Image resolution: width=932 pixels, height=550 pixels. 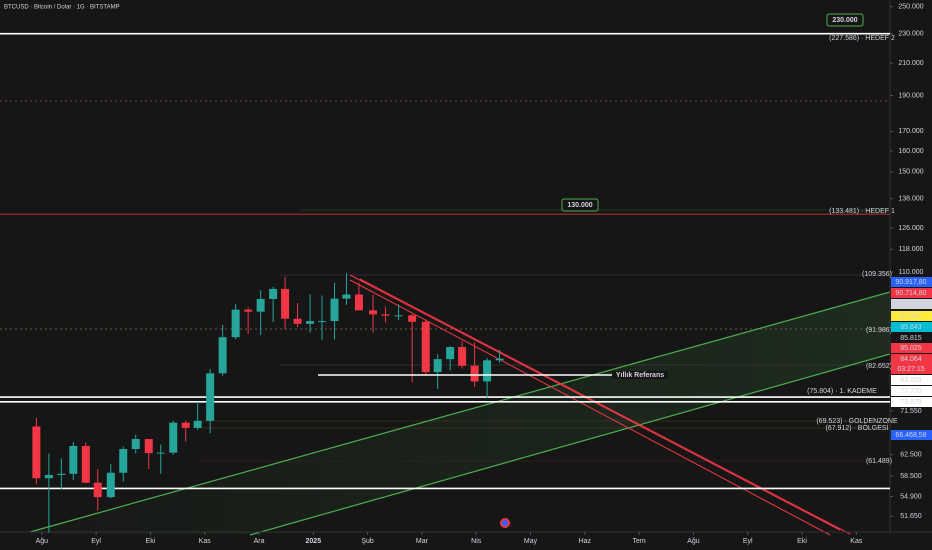 What do you see at coordinates (879, 366) in the screenshot?
I see `annotation: (82.652)` at bounding box center [879, 366].